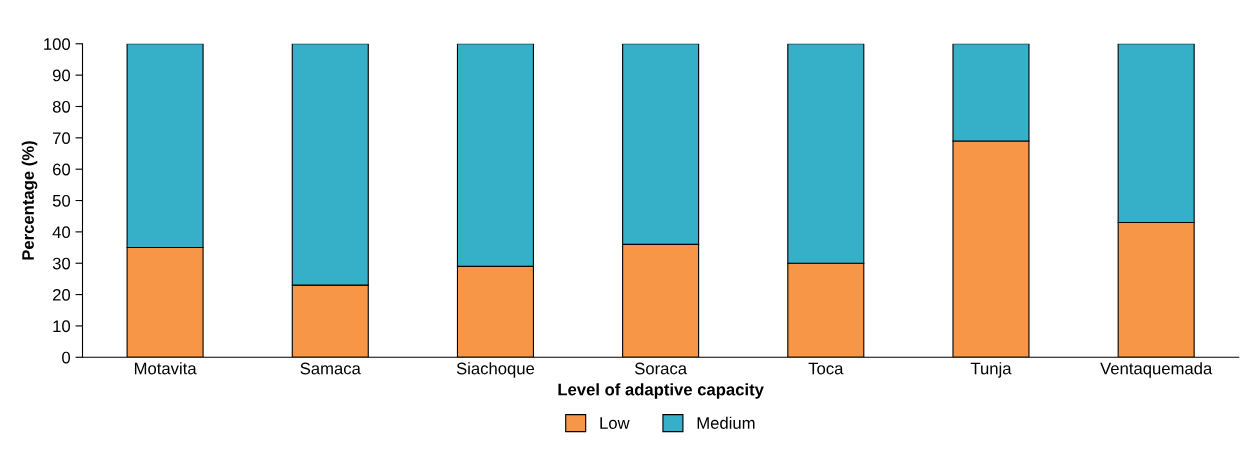 The width and height of the screenshot is (1250, 461). Describe the element at coordinates (726, 422) in the screenshot. I see `legend-label: Medium` at that location.